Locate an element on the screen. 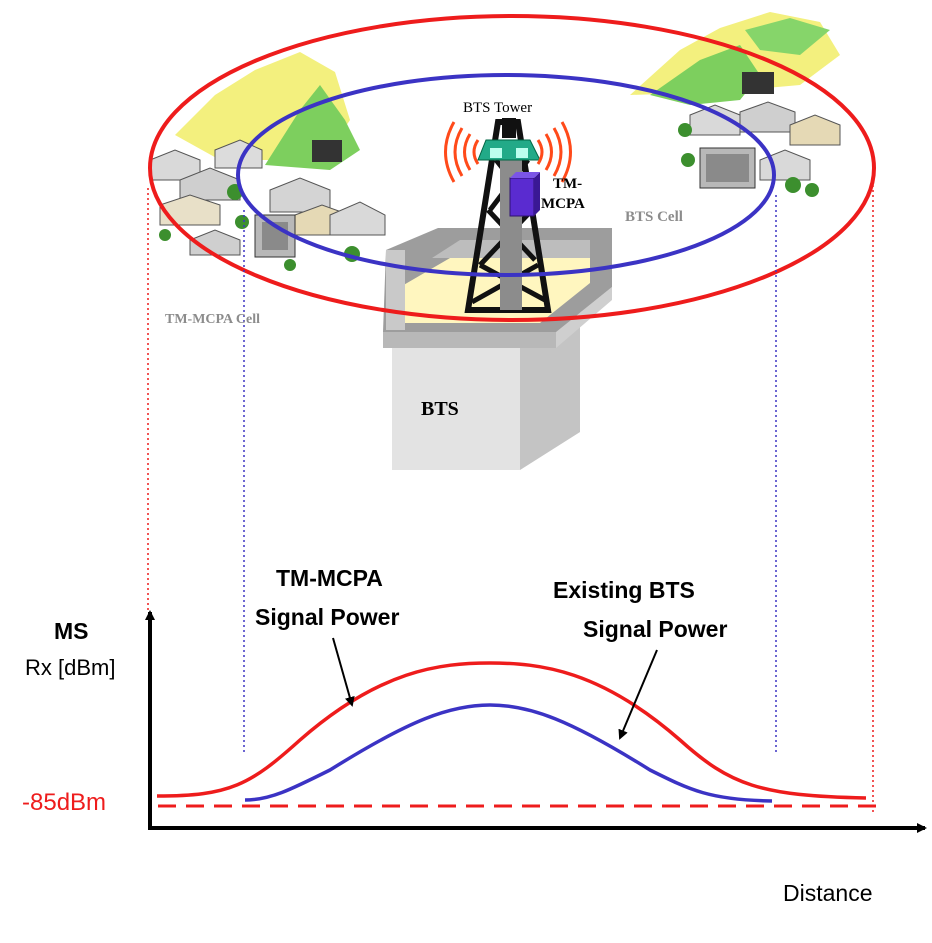  left-houses is located at coordinates (267, 205).